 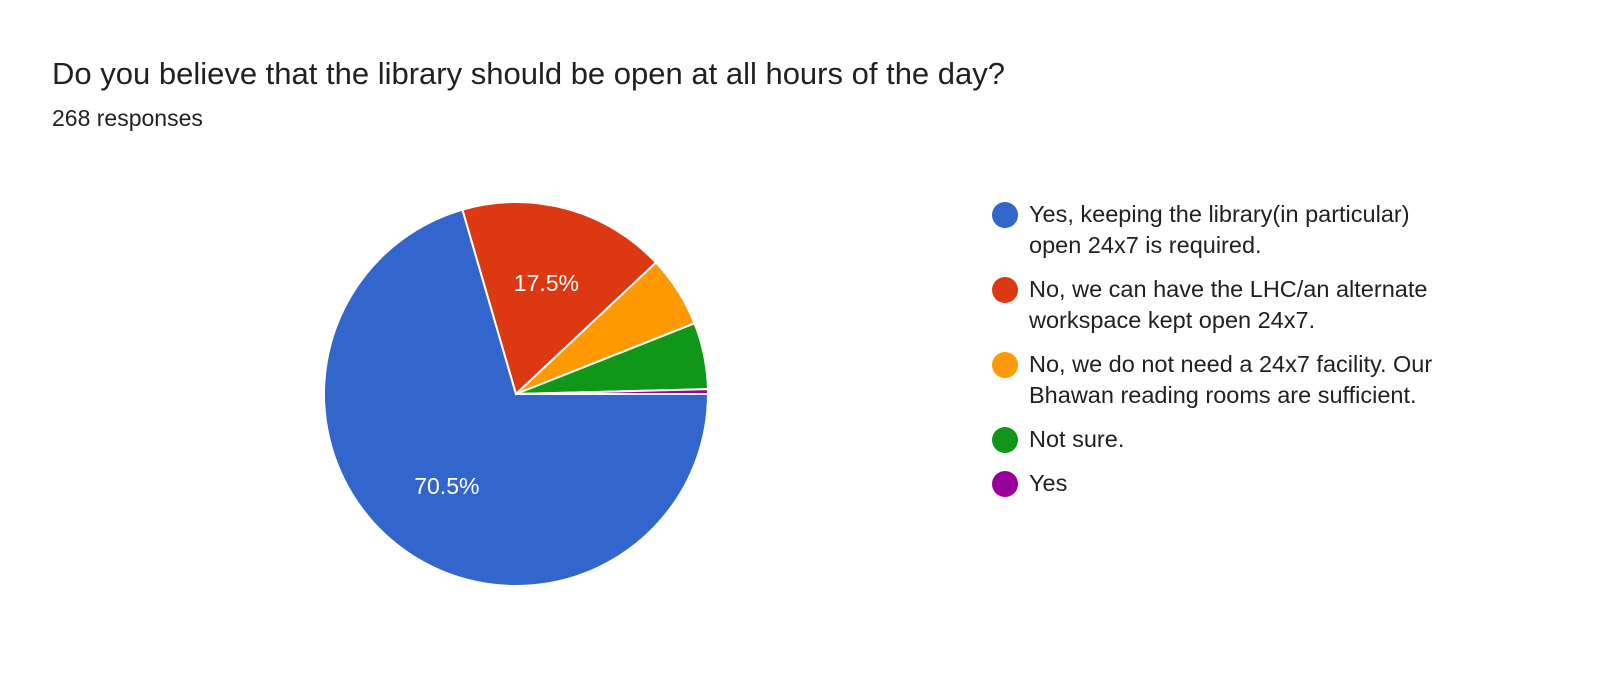 What do you see at coordinates (1048, 483) in the screenshot?
I see `legend-label: Yes` at bounding box center [1048, 483].